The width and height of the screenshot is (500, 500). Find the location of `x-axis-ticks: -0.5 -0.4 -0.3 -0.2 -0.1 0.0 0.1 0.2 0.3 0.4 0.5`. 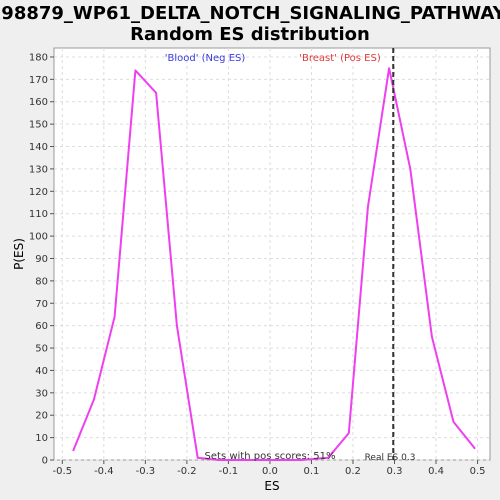

x-axis-ticks: -0.5 -0.4 -0.3 -0.2 -0.1 0.0 0.1 0.2 0.3 0.4 0.5 is located at coordinates (269, 468).